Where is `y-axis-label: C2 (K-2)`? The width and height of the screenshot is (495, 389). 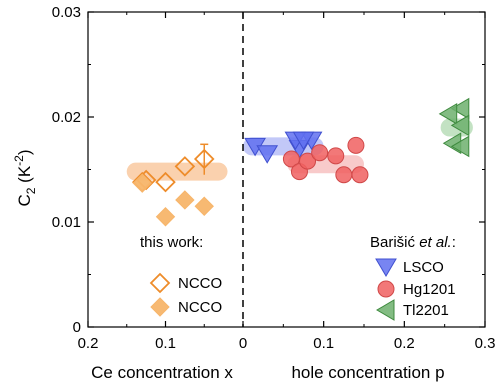
y-axis-label: C2 (K-2) is located at coordinates (25, 177).